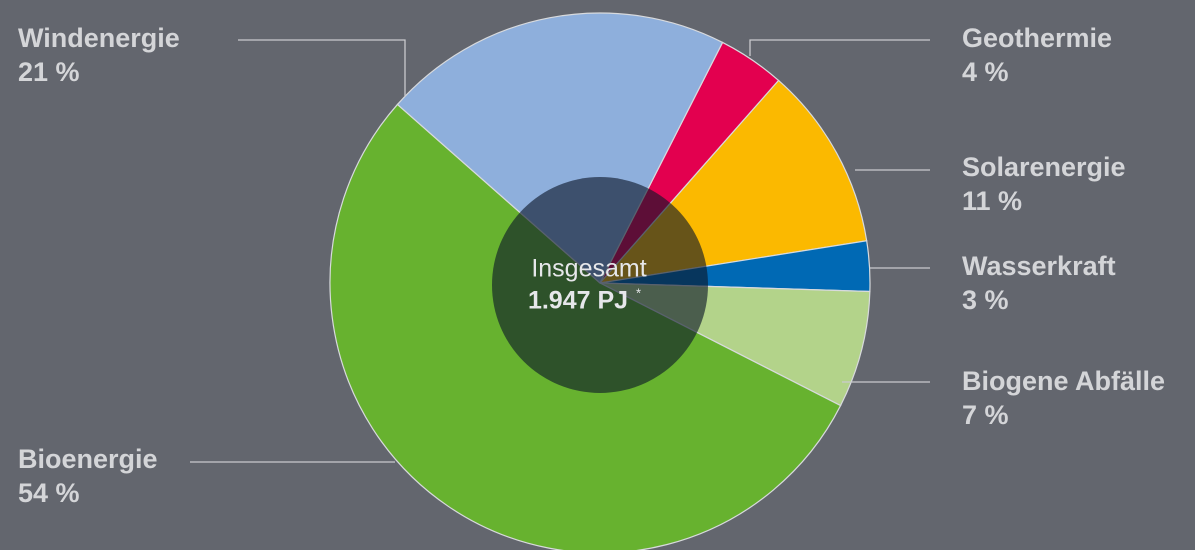  What do you see at coordinates (578, 301) in the screenshot?
I see `center-value: 1.947 PJ` at bounding box center [578, 301].